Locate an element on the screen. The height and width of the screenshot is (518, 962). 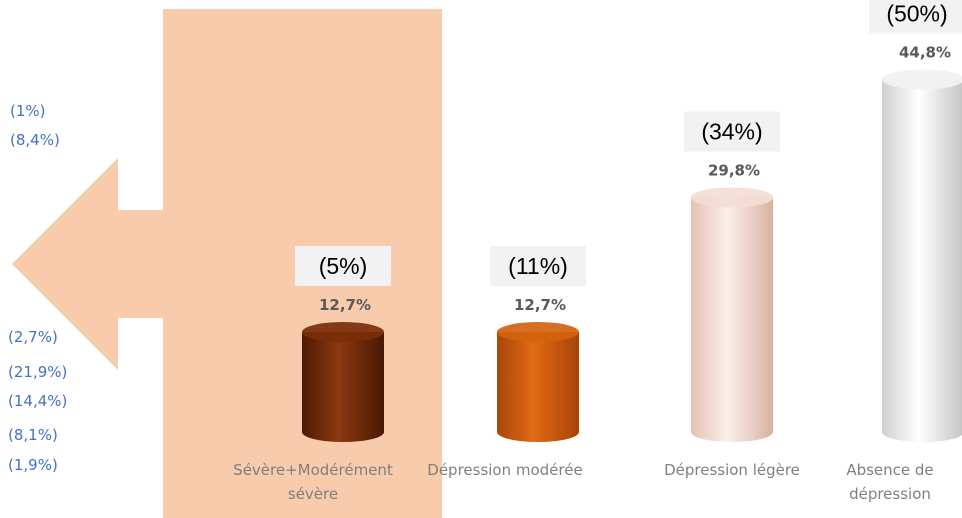
category-label: dépression is located at coordinates (890, 494).